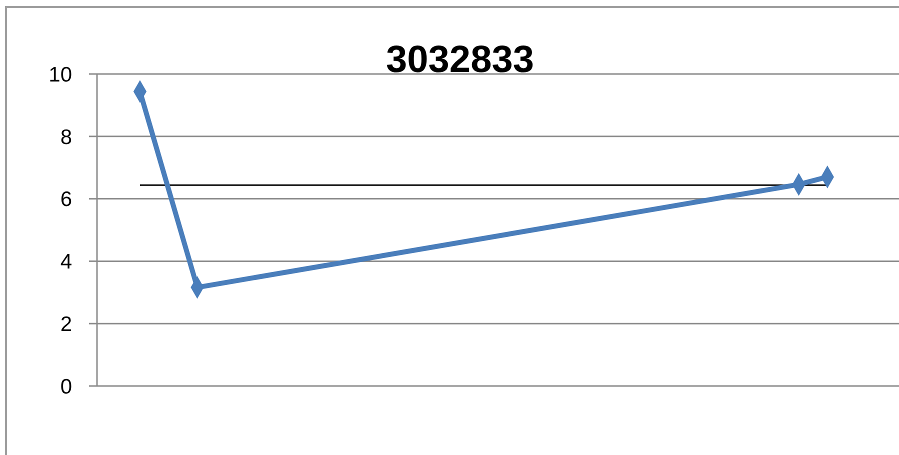 Image resolution: width=899 pixels, height=455 pixels. I want to click on y-tick-label: 10, so click(60, 74).